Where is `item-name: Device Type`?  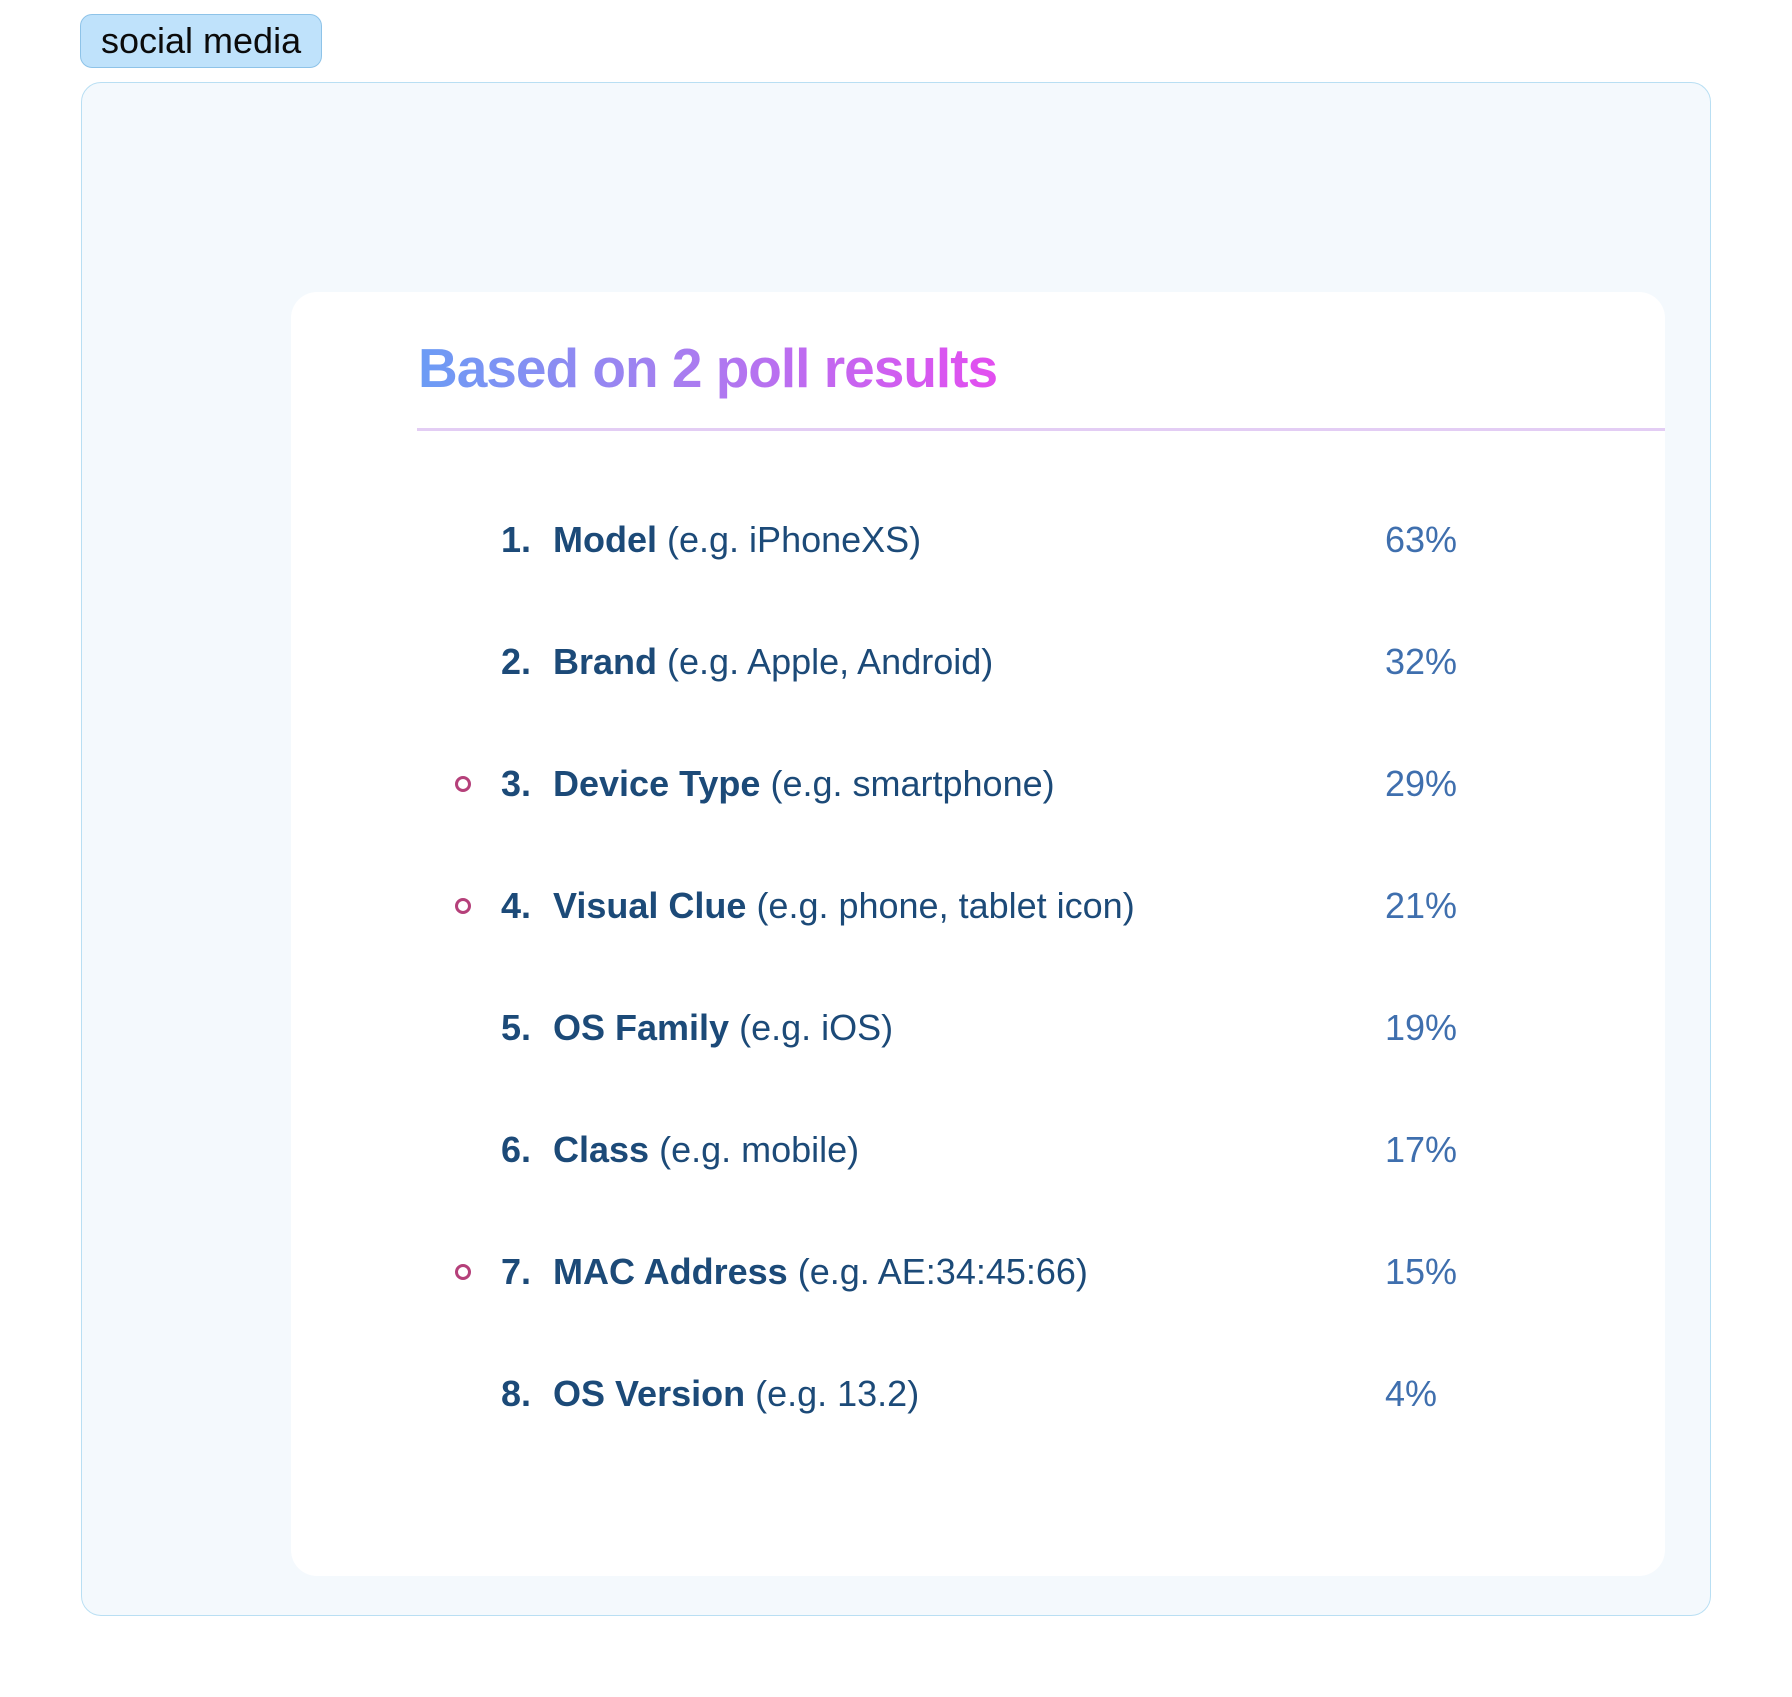 item-name: Device Type is located at coordinates (657, 783).